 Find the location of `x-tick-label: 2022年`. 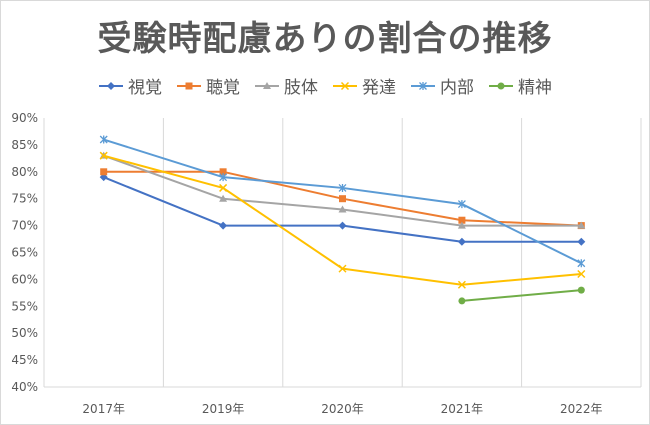

x-tick-label: 2022年 is located at coordinates (581, 409).